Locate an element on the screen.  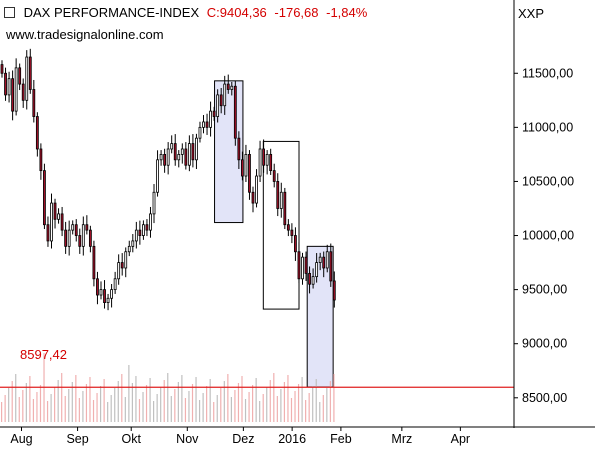
series-checkbox is located at coordinates (9, 12).